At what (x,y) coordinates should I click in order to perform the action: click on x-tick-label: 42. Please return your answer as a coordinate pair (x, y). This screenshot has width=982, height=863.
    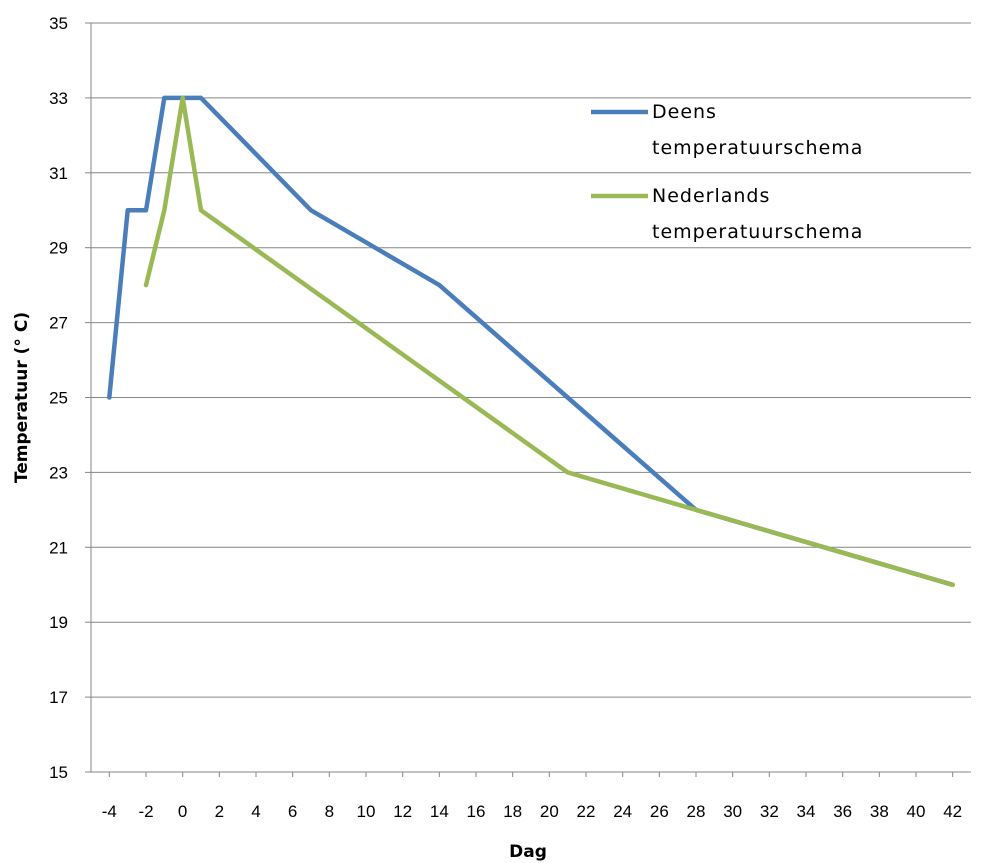
    Looking at the image, I should click on (952, 811).